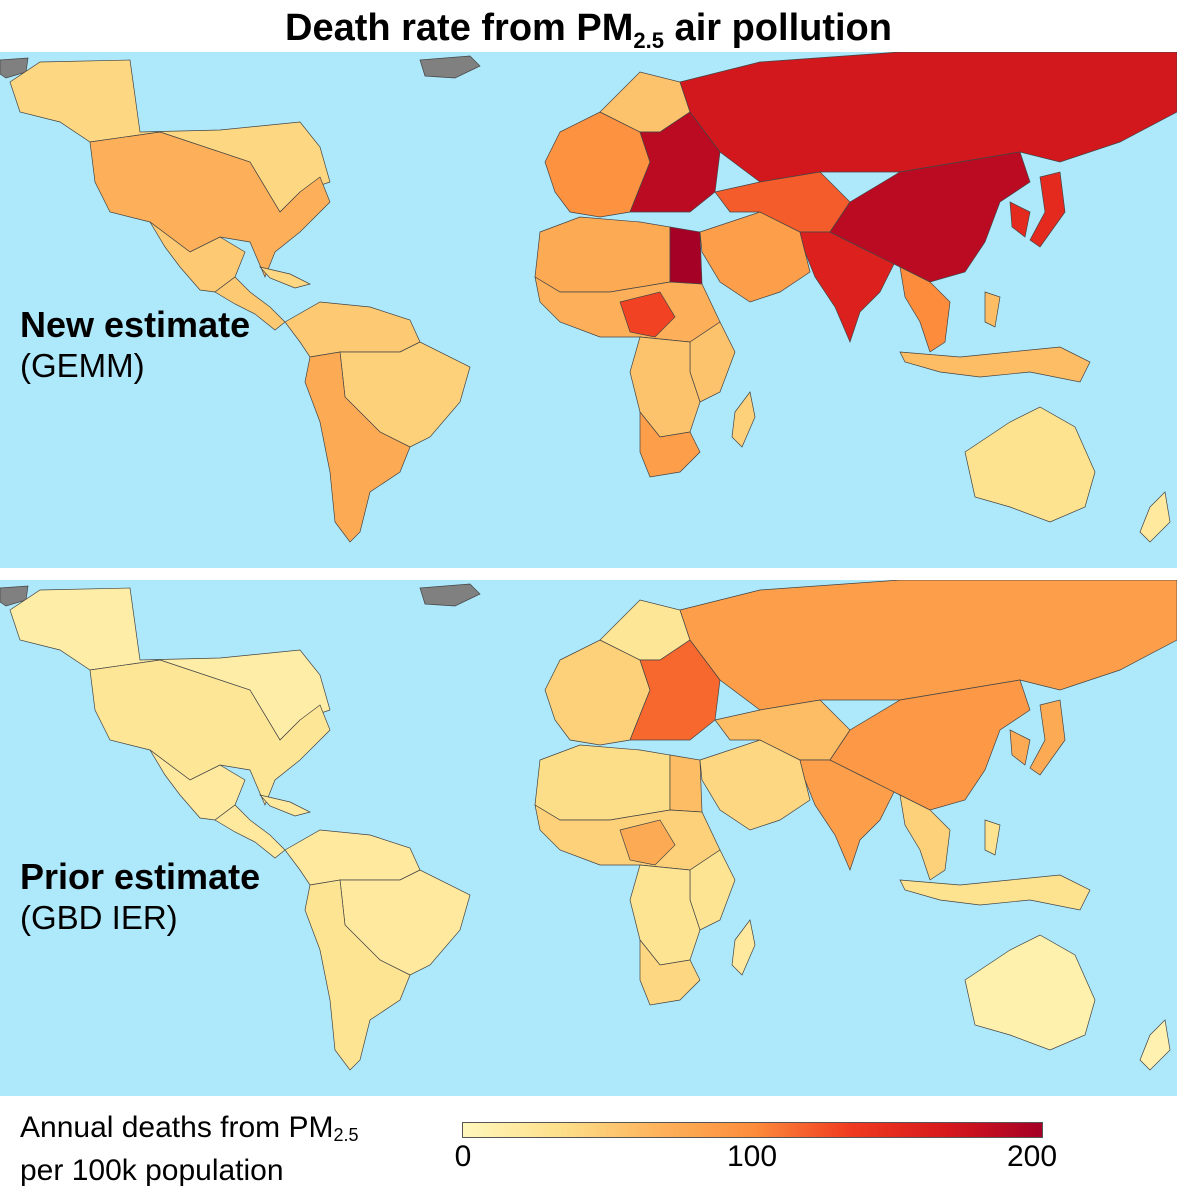  I want to click on panel-method-prior: (GBD IER), so click(99, 917).